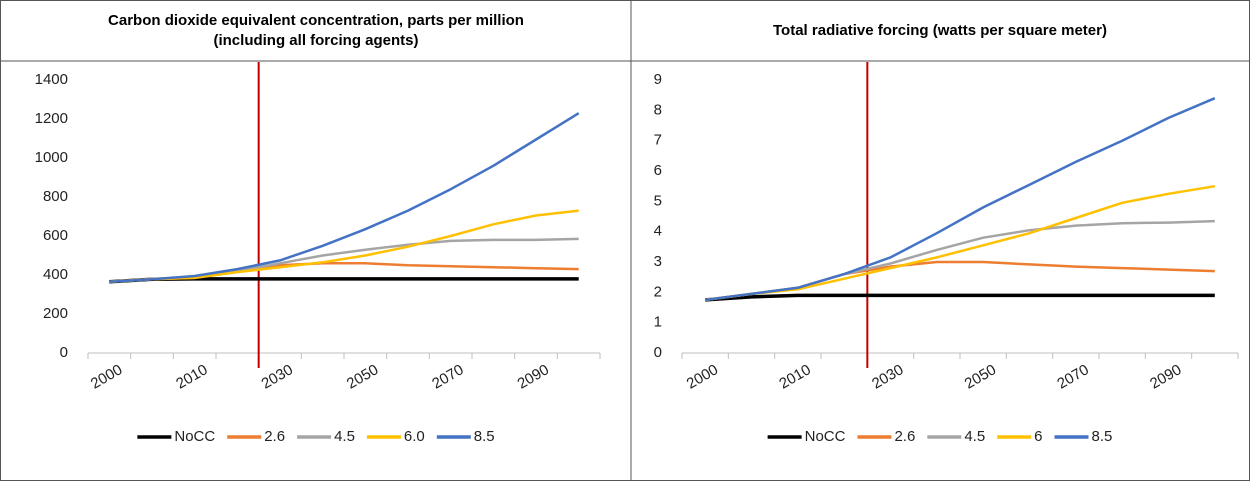  Describe the element at coordinates (658, 261) in the screenshot. I see `y-tick-label: 3` at that location.